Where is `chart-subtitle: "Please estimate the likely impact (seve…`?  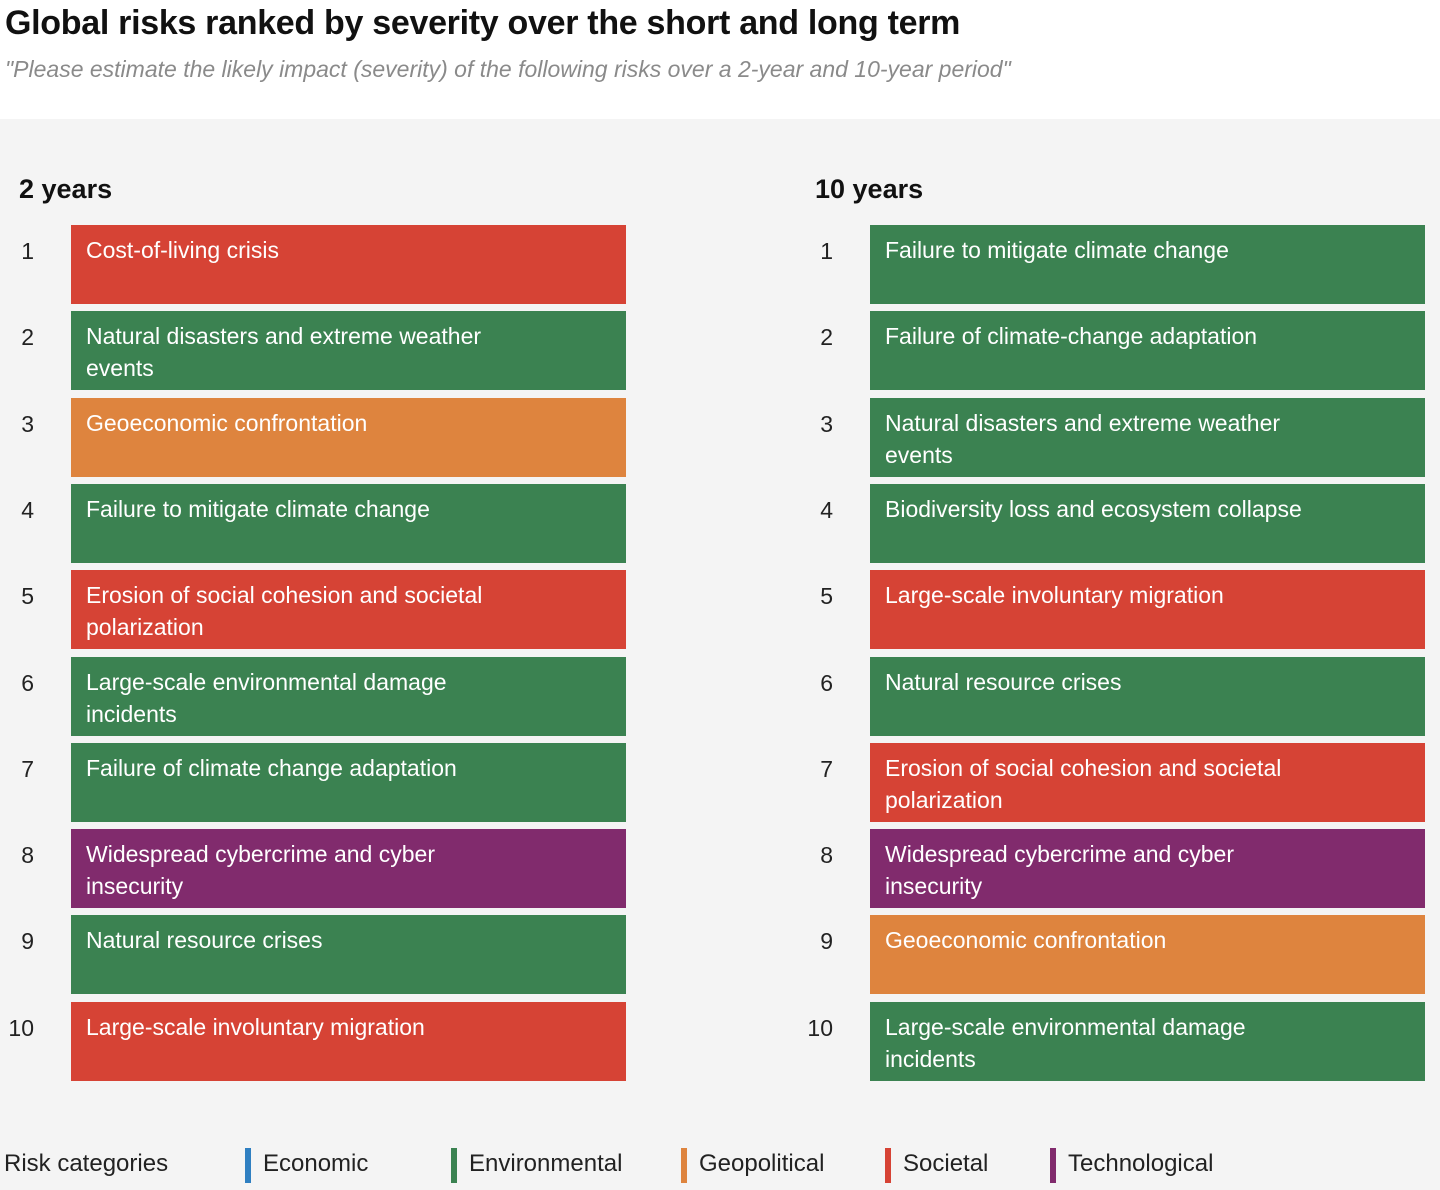 chart-subtitle: "Please estimate the likely impact (seve… is located at coordinates (508, 69).